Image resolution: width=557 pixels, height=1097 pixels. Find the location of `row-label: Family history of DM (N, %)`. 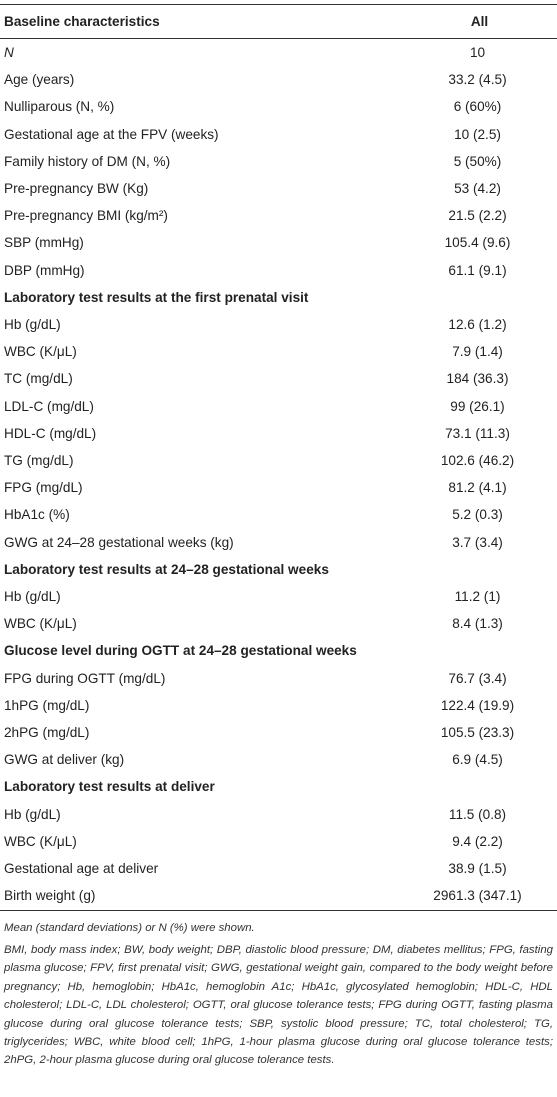

row-label: Family history of DM (N, %) is located at coordinates (87, 161).